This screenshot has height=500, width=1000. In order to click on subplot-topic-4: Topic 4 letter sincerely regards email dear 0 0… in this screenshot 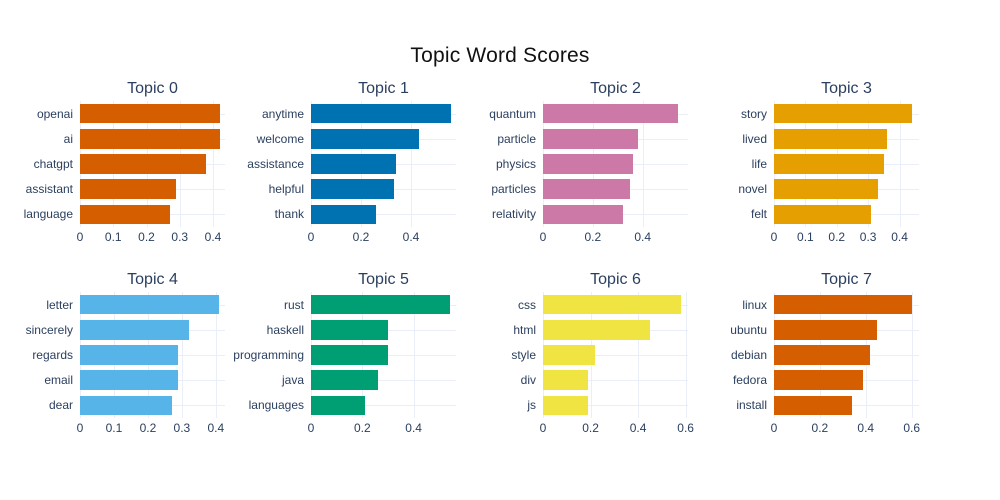, I will do `click(120, 353)`.